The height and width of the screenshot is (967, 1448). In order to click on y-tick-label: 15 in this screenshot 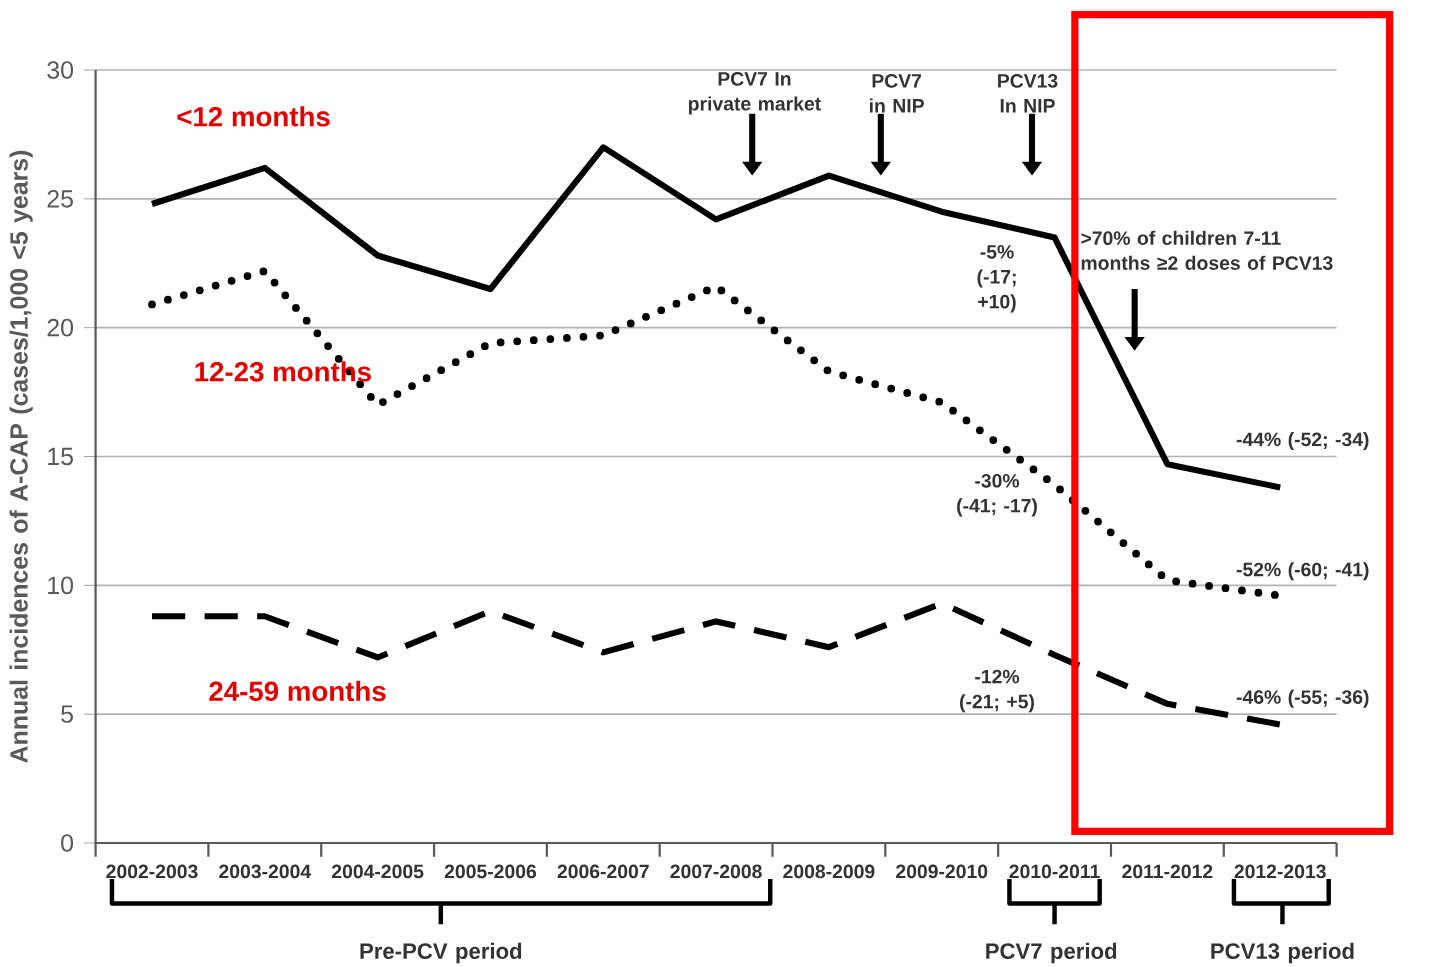, I will do `click(60, 456)`.